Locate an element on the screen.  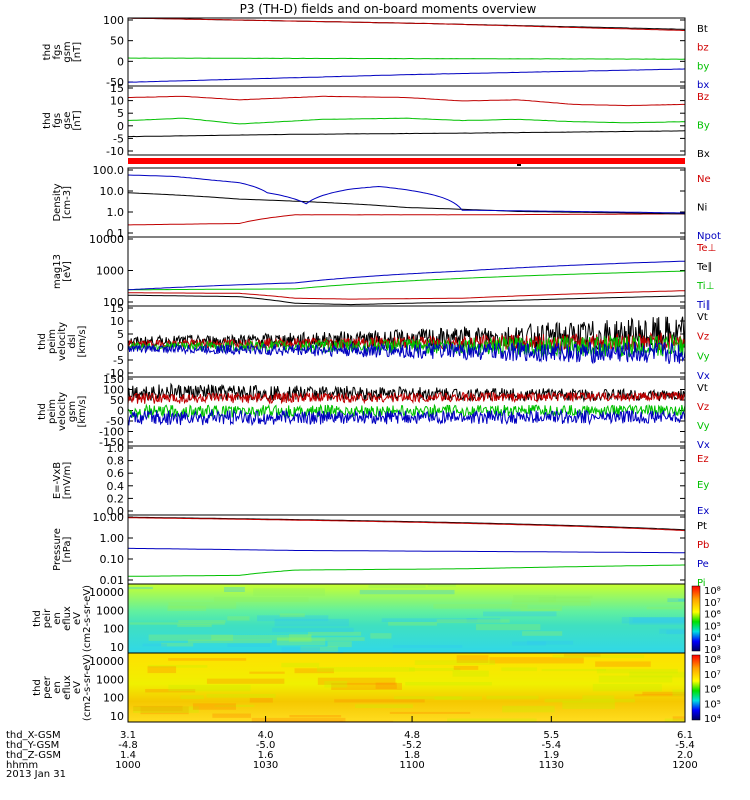
xtick-label: 4.8 is located at coordinates (412, 735).